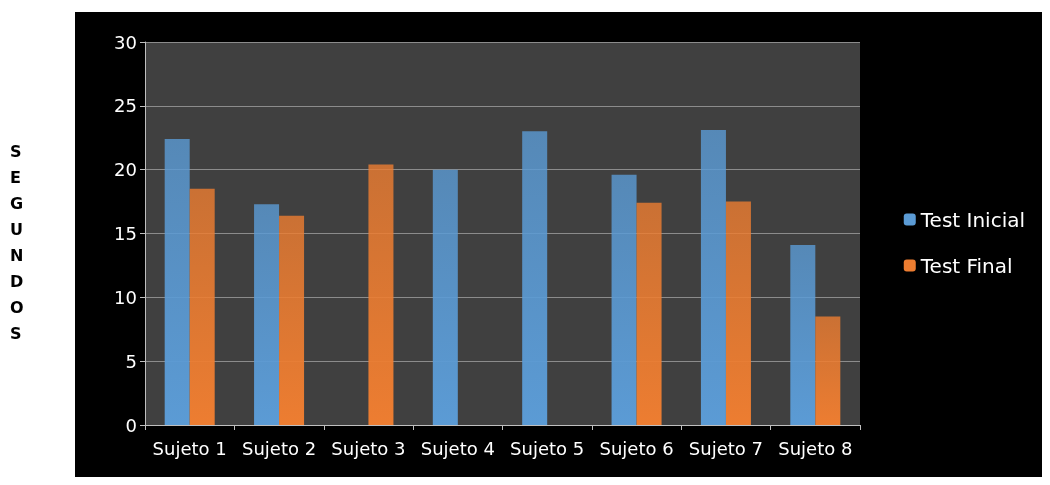 The image size is (1050, 485). I want to click on x-tick-label: Sujeto 5, so click(547, 448).